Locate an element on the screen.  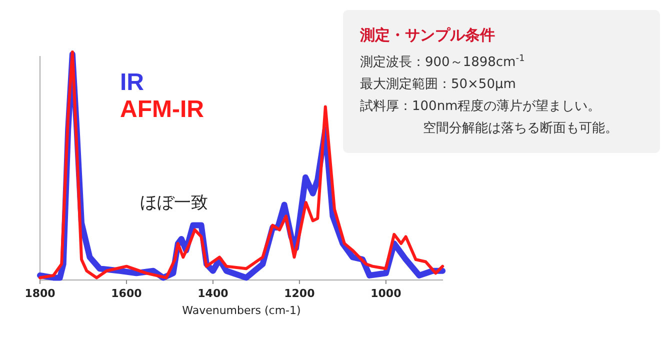
annotation: ほぼ一致 is located at coordinates (174, 203).